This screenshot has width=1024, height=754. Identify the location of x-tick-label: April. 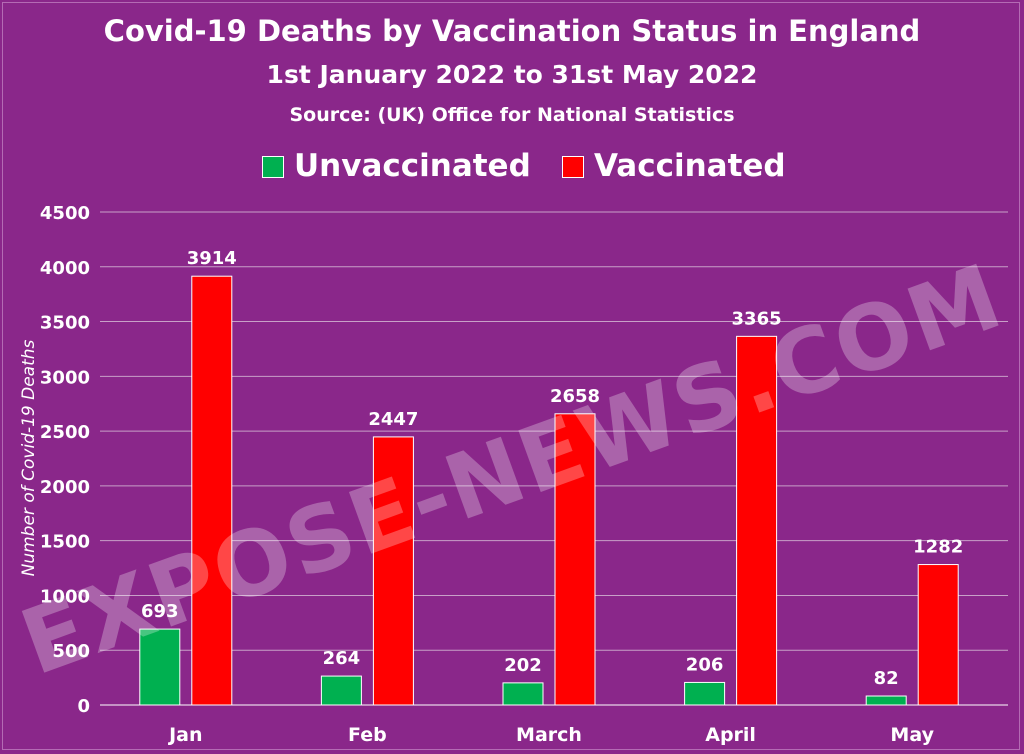
(730, 735).